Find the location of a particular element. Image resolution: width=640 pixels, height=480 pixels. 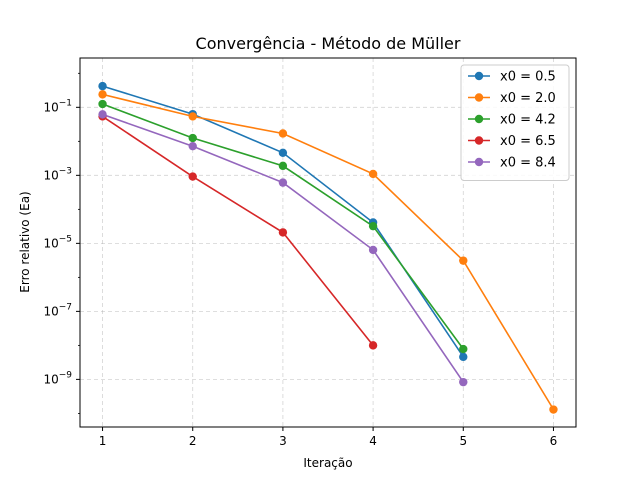

y-tick-exponent: −3 is located at coordinates (65, 171).